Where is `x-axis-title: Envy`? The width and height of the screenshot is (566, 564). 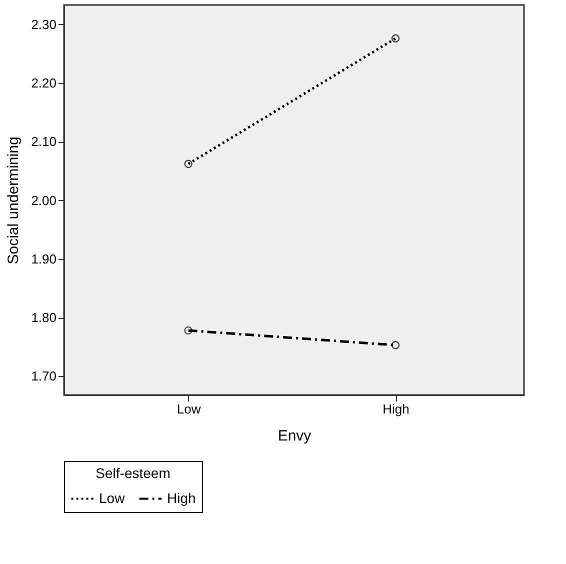 x-axis-title: Envy is located at coordinates (295, 436).